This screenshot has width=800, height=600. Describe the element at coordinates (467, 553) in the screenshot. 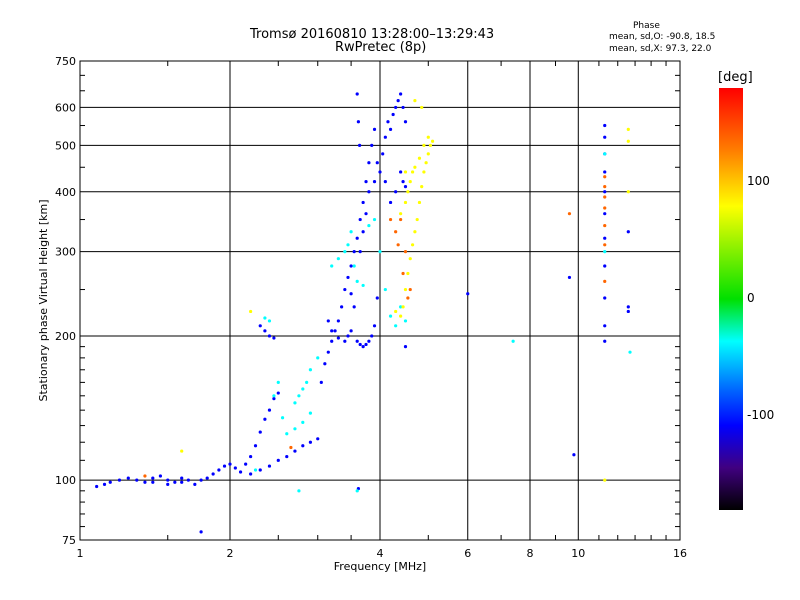

I see `x-tick-label: 6` at that location.